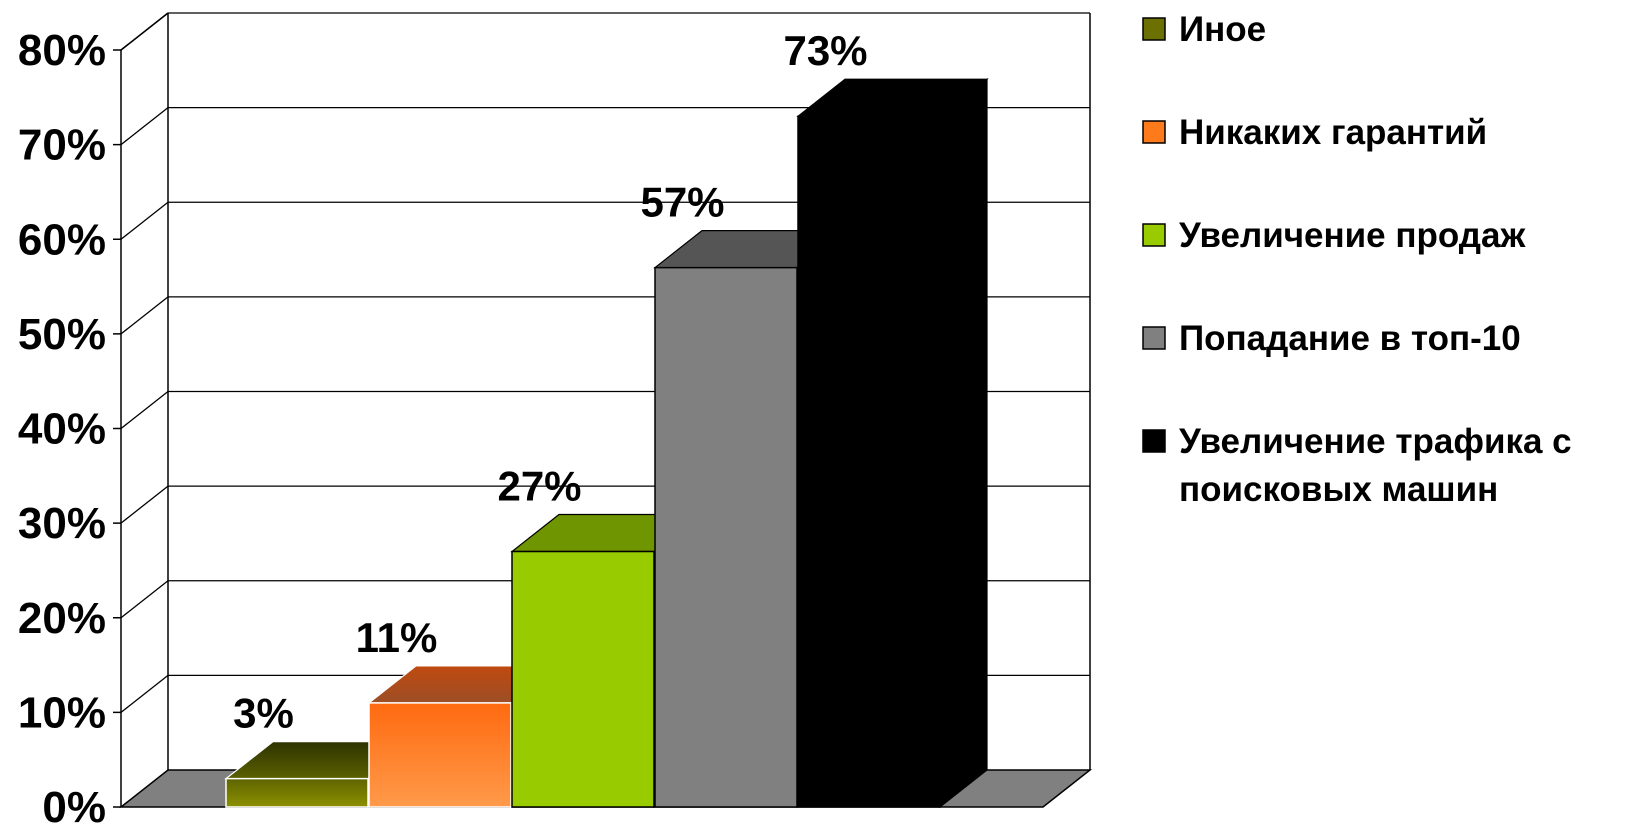 The width and height of the screenshot is (1635, 829). What do you see at coordinates (1350, 338) in the screenshot?
I see `legend-label: Попадание в топ-10` at bounding box center [1350, 338].